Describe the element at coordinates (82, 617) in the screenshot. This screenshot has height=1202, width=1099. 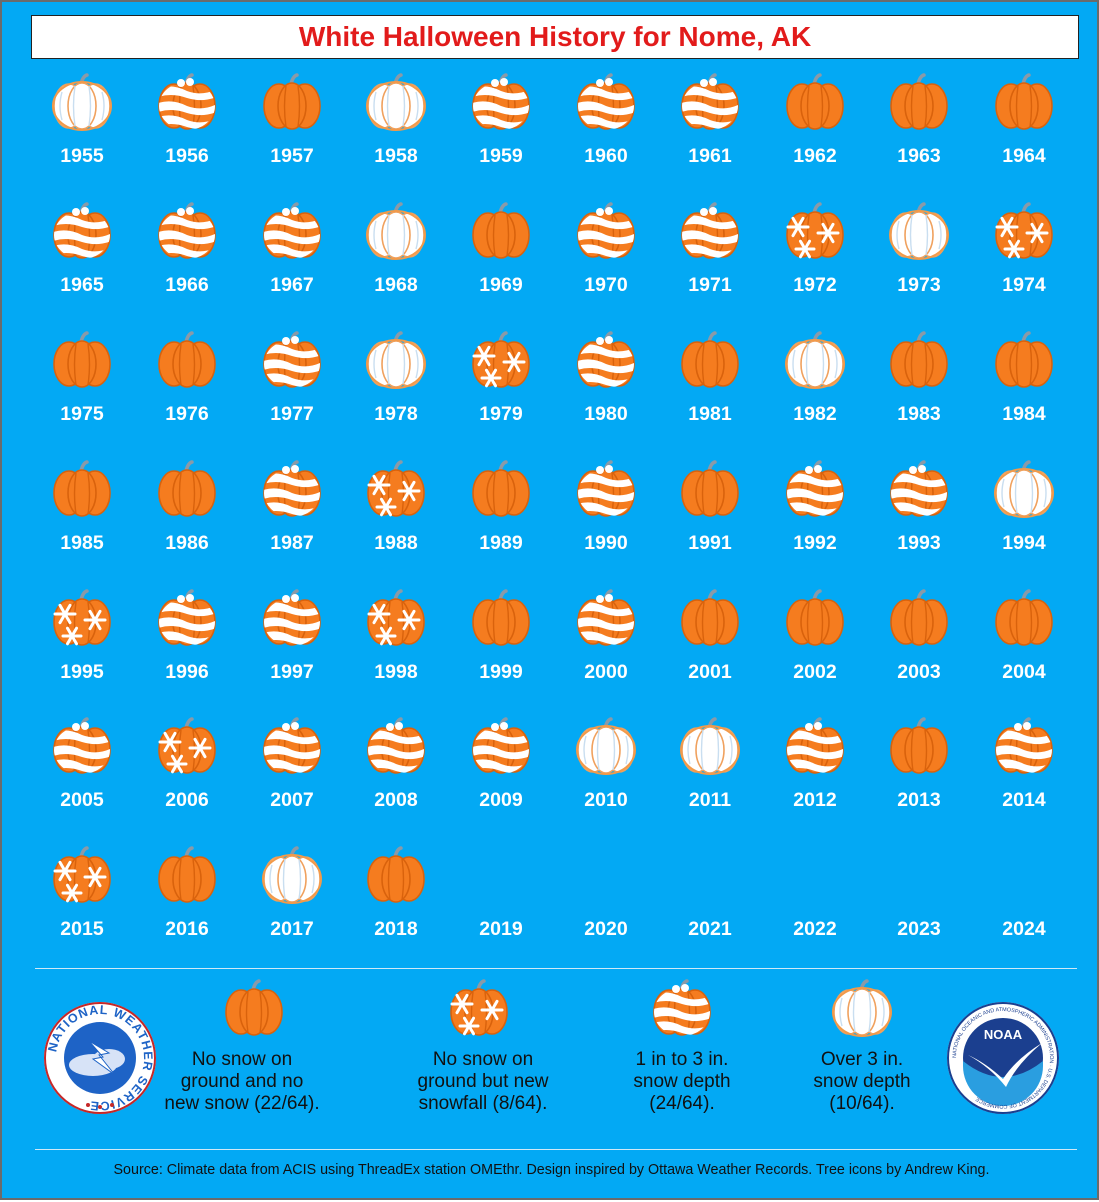
I see `pumpkin-1995` at that location.